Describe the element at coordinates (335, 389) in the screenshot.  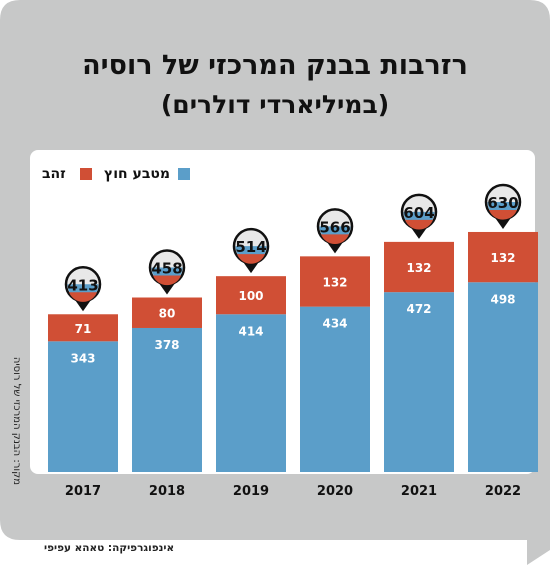
I see `bar-foreign-currency-2020` at that location.